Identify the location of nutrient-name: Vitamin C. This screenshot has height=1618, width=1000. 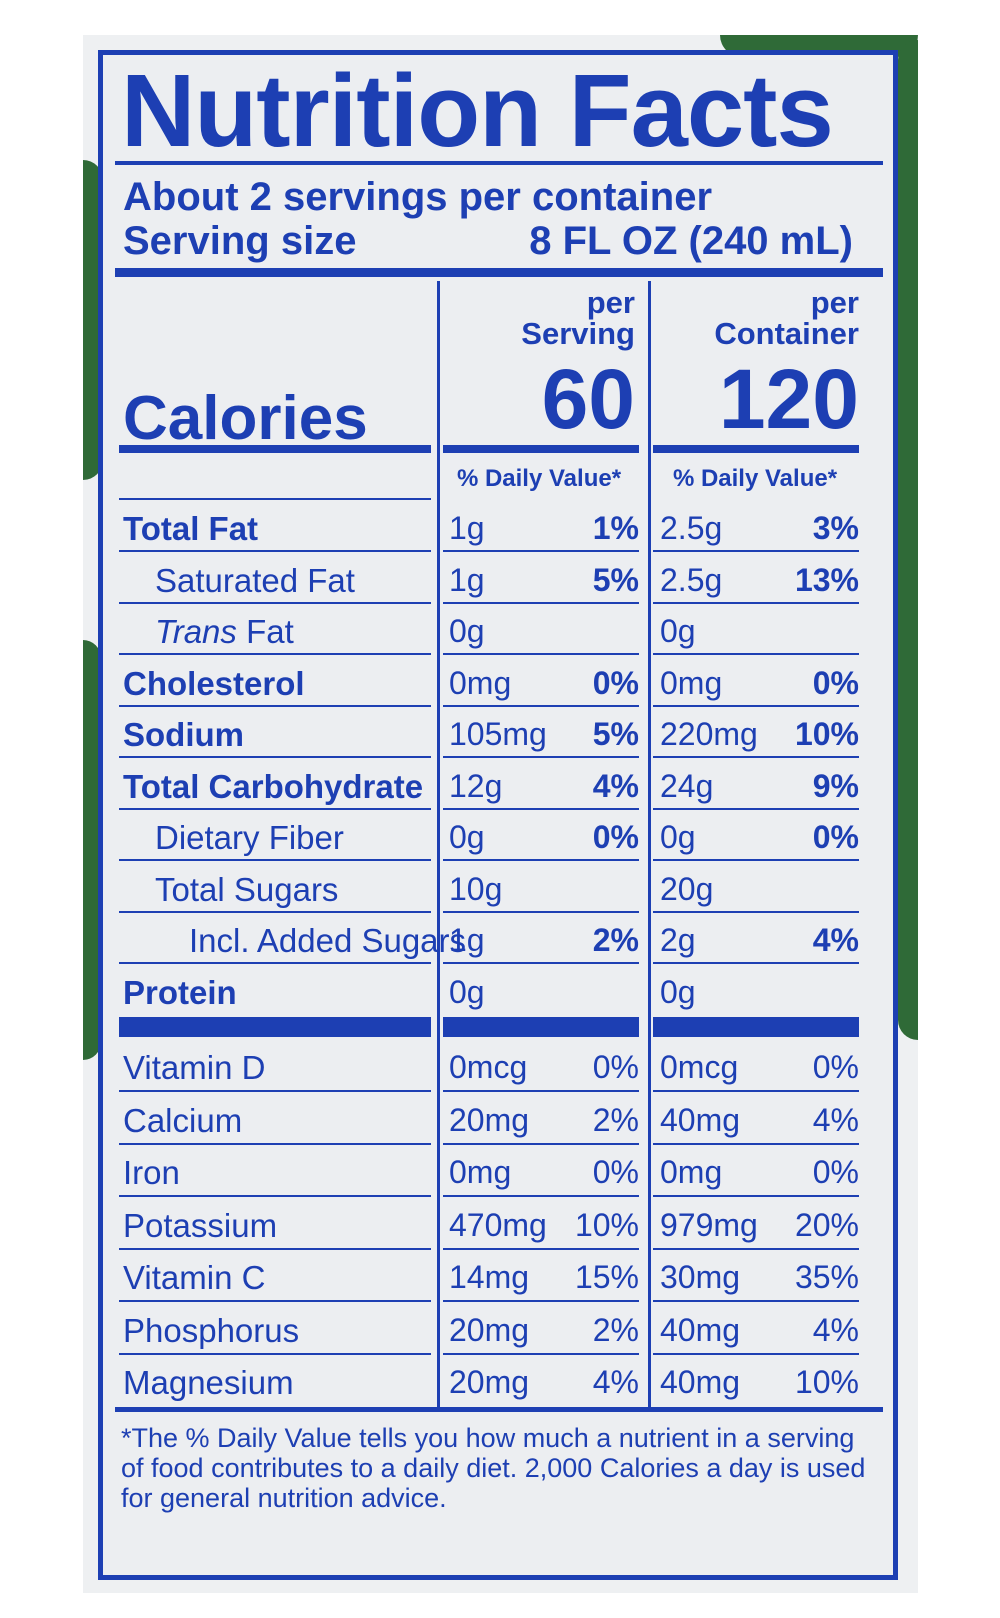
(194, 1277).